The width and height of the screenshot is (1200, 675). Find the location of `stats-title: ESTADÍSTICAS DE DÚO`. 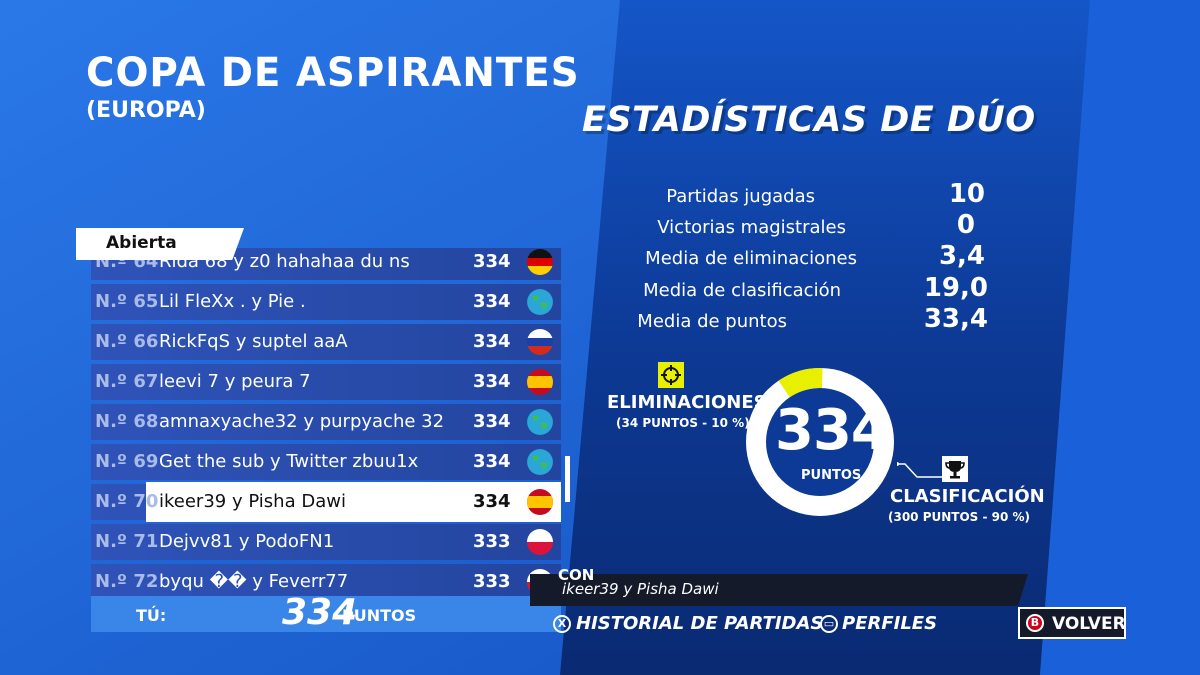

stats-title: ESTADÍSTICAS DE DÚO is located at coordinates (809, 120).